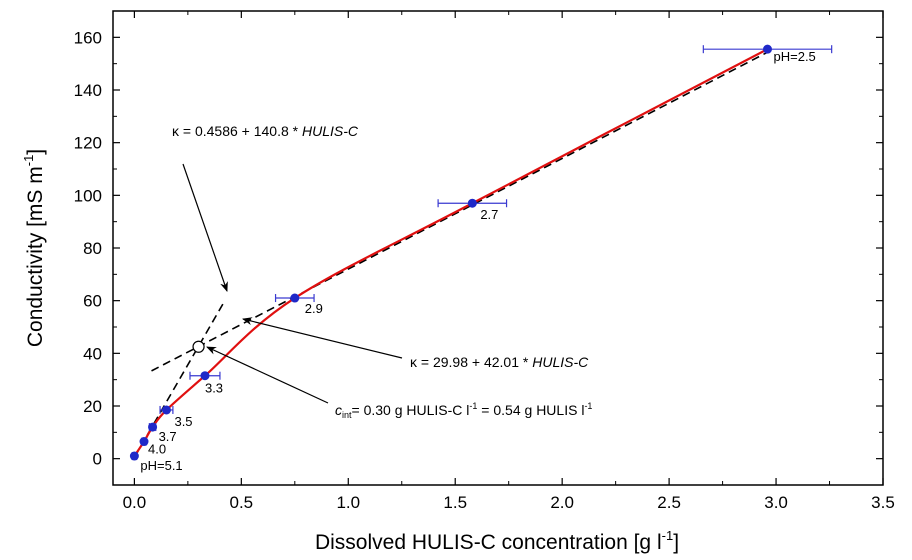 The height and width of the screenshot is (560, 912). Describe the element at coordinates (489, 214) in the screenshot. I see `point-label: 2.7` at that location.